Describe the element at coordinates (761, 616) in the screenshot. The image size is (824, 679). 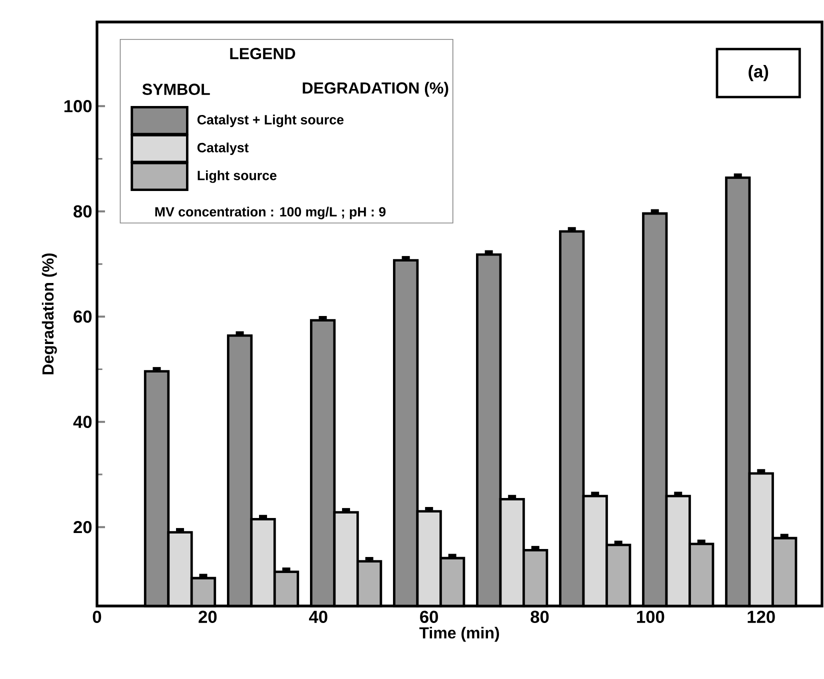
I see `x-tick-label: 120` at that location.